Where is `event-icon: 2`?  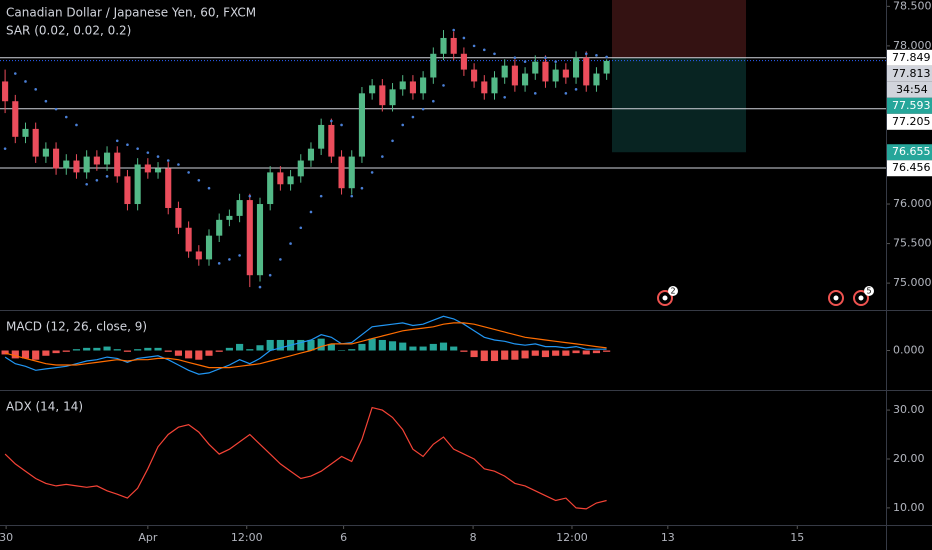
event-icon: 2 is located at coordinates (667, 296).